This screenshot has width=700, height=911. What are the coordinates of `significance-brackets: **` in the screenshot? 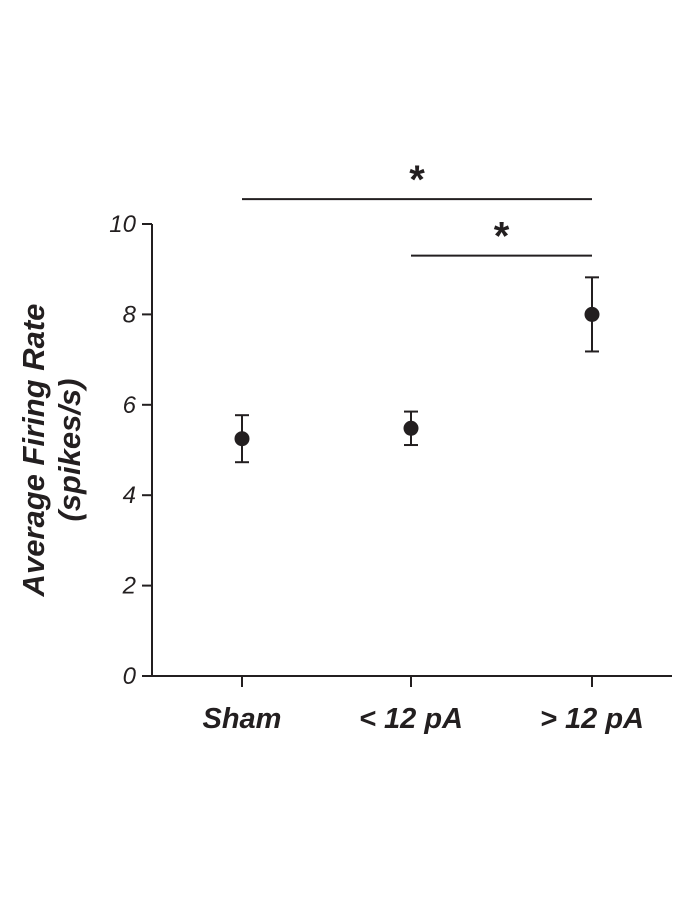 It's located at (417, 208).